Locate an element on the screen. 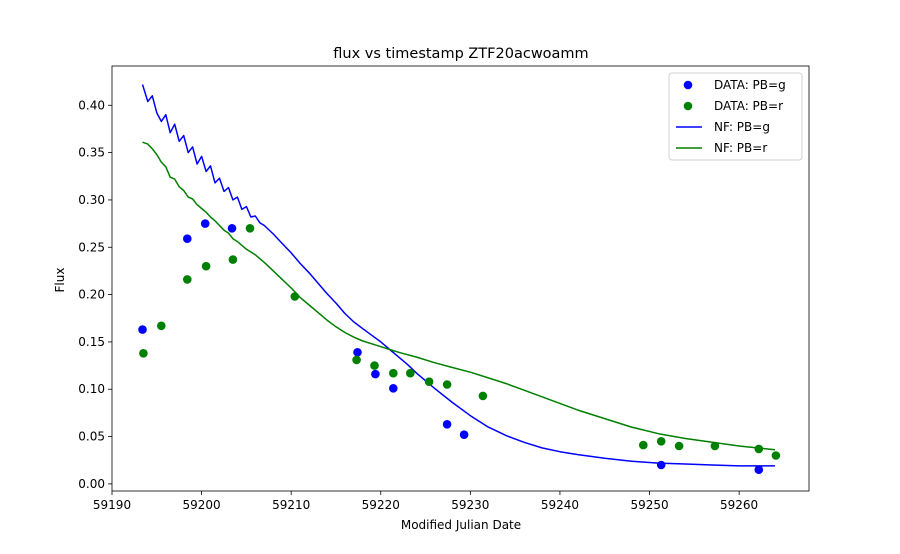 This screenshot has width=900, height=554. y-tick-label: 0.00 is located at coordinates (91, 484).